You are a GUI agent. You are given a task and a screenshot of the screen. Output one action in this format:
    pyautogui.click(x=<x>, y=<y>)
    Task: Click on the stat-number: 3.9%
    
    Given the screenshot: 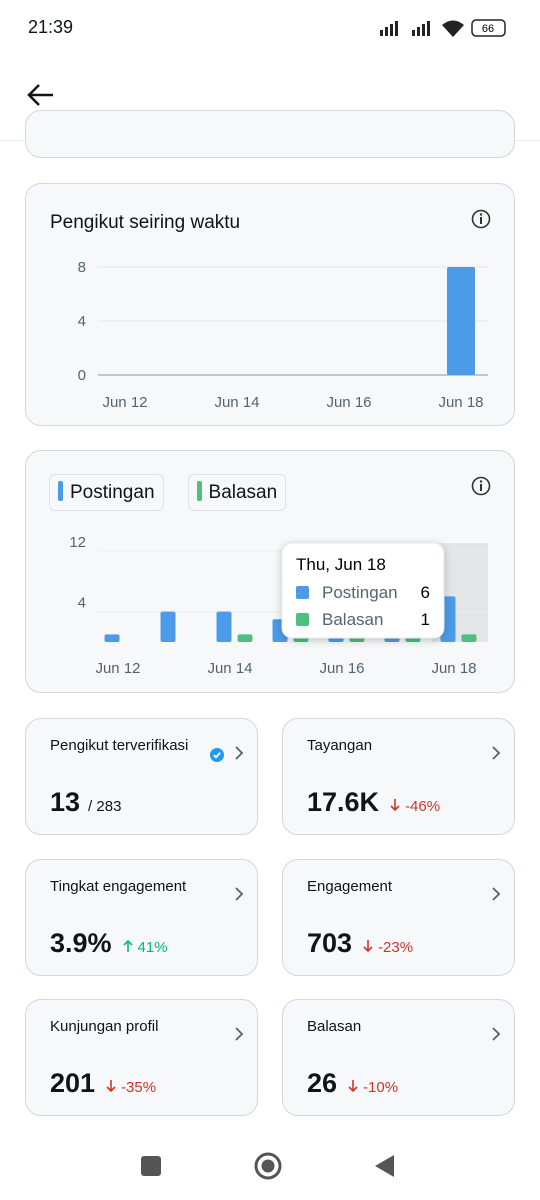 What is the action you would take?
    pyautogui.click(x=81, y=942)
    